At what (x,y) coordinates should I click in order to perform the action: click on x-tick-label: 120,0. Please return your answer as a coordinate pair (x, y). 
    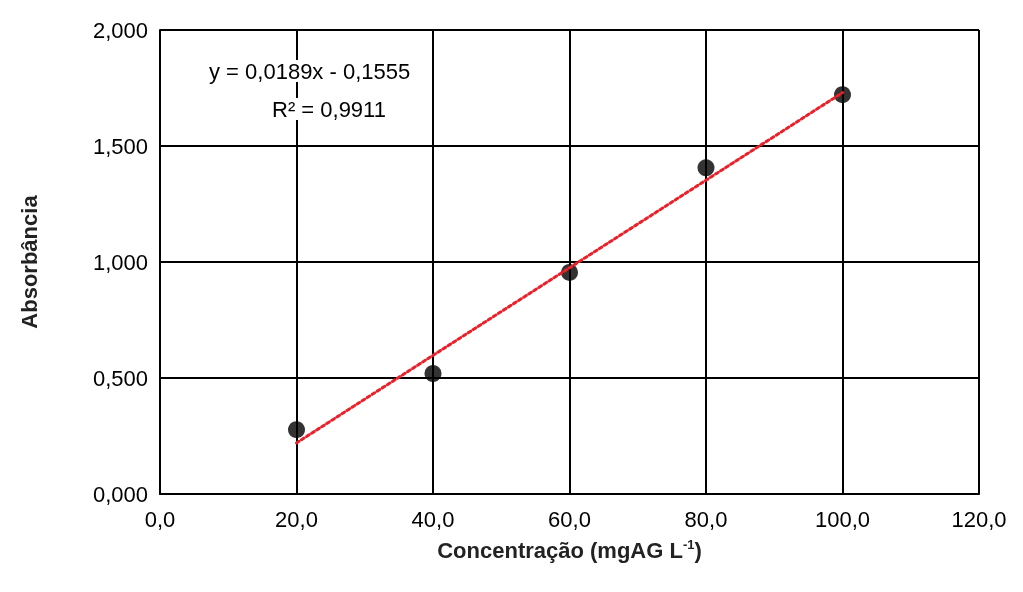
    Looking at the image, I should click on (979, 519).